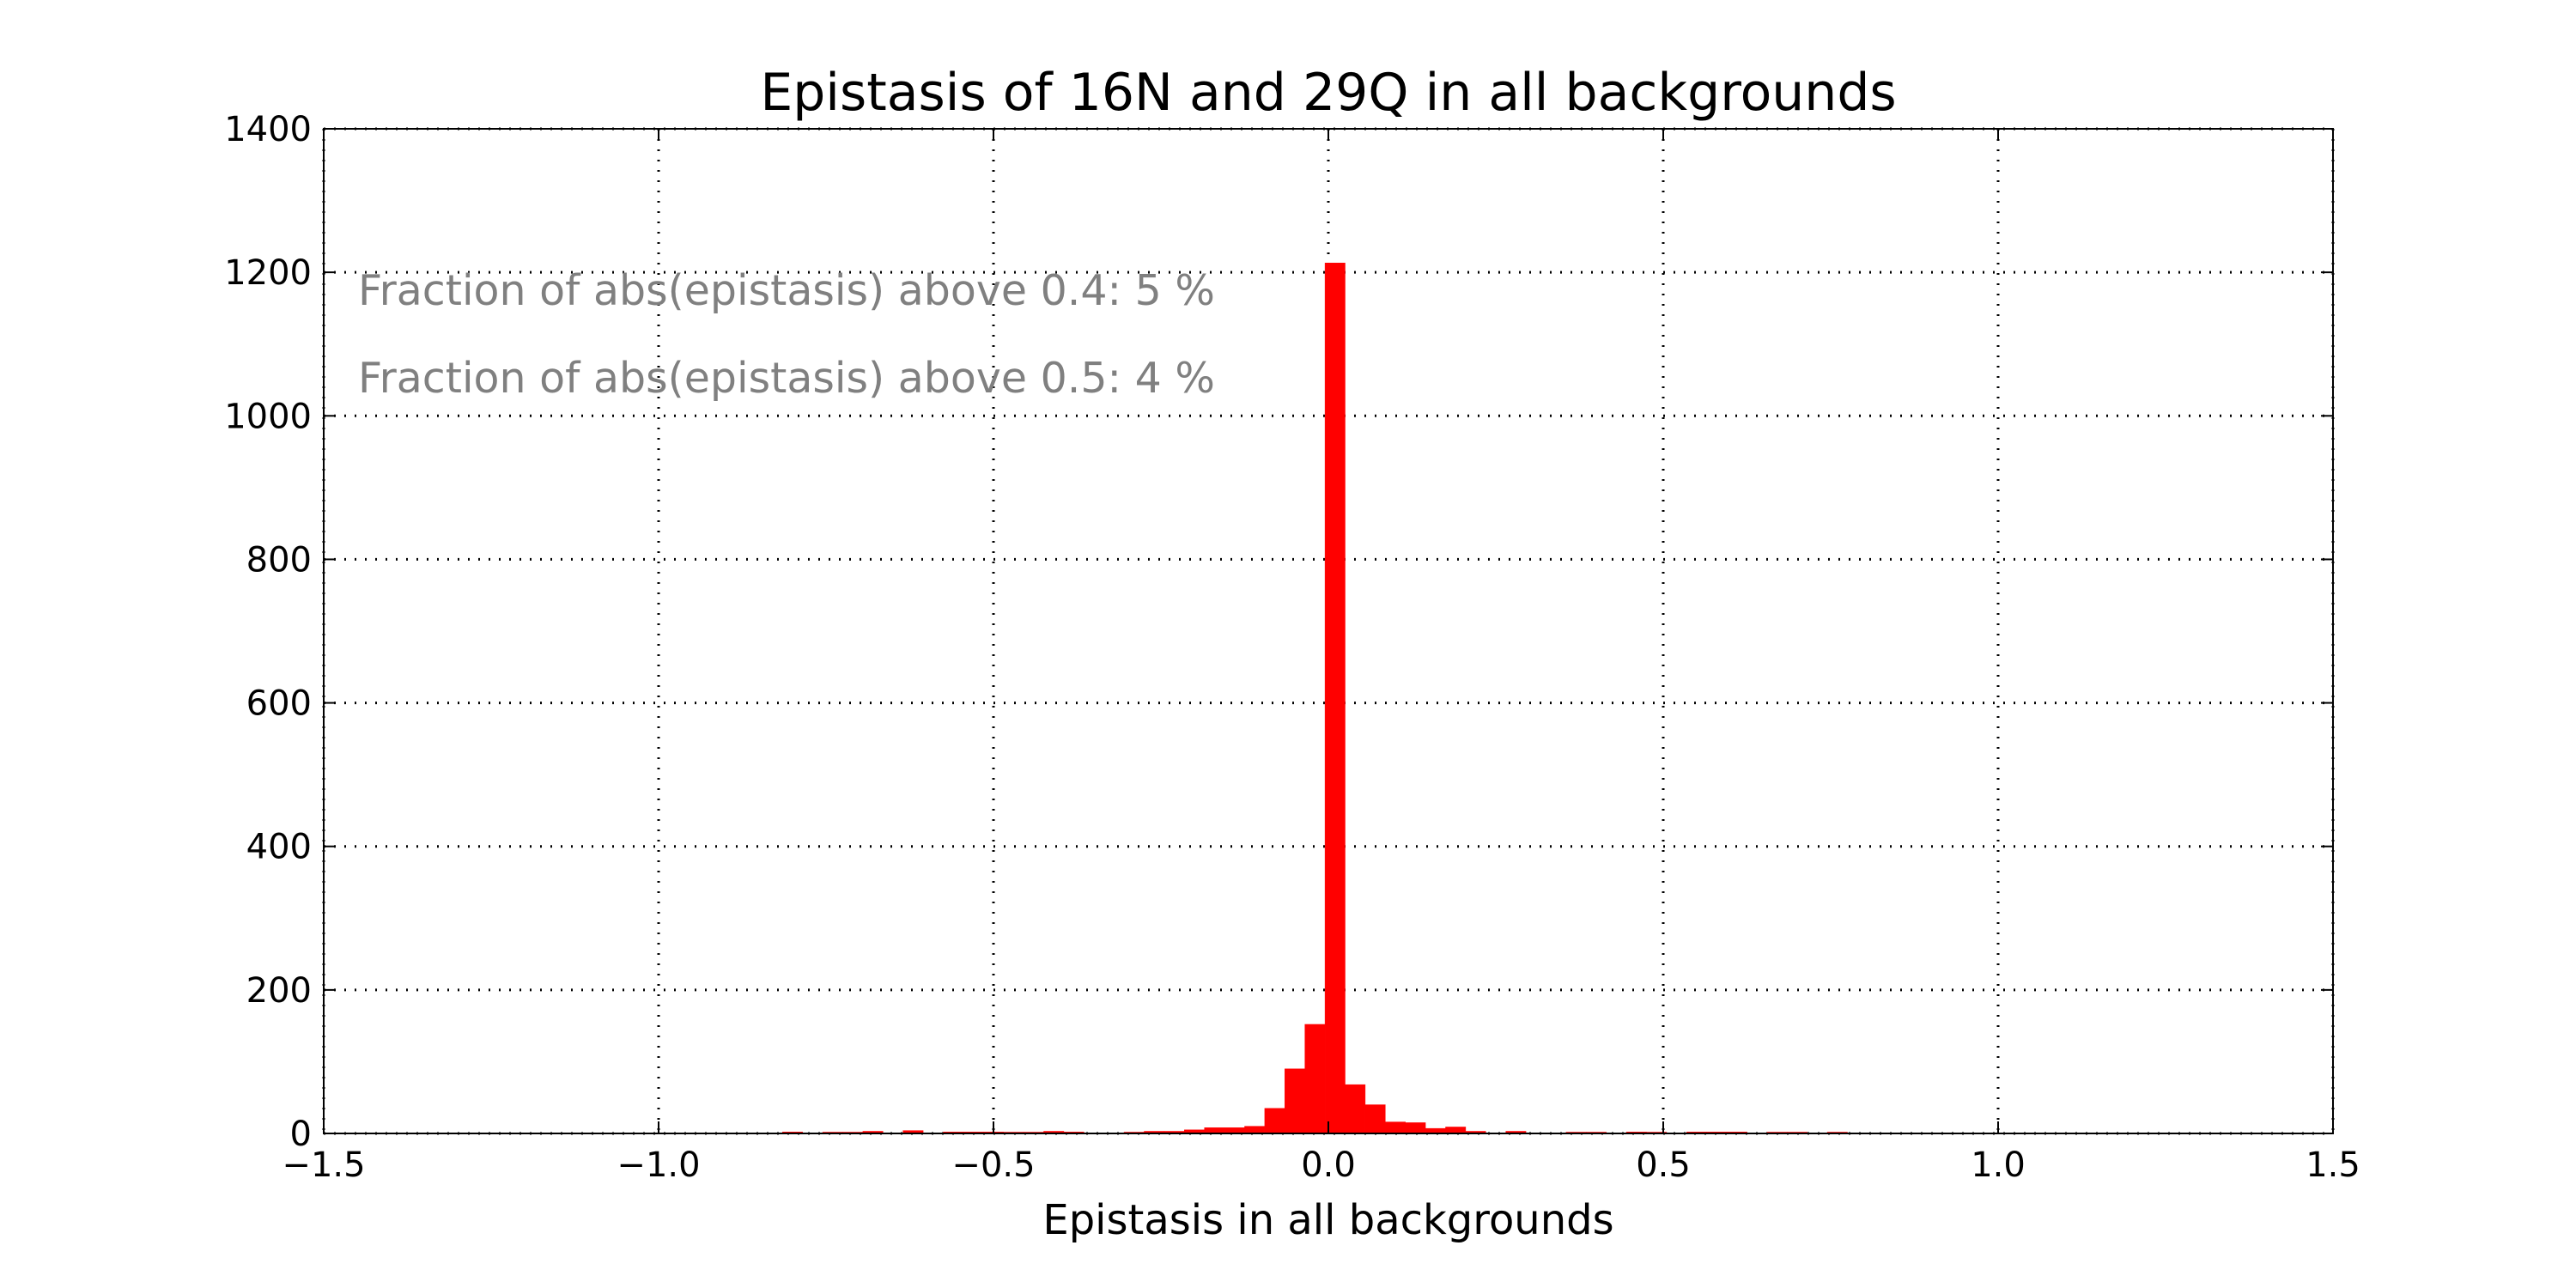  Describe the element at coordinates (279, 560) in the screenshot. I see `y-tick-label: 800` at that location.